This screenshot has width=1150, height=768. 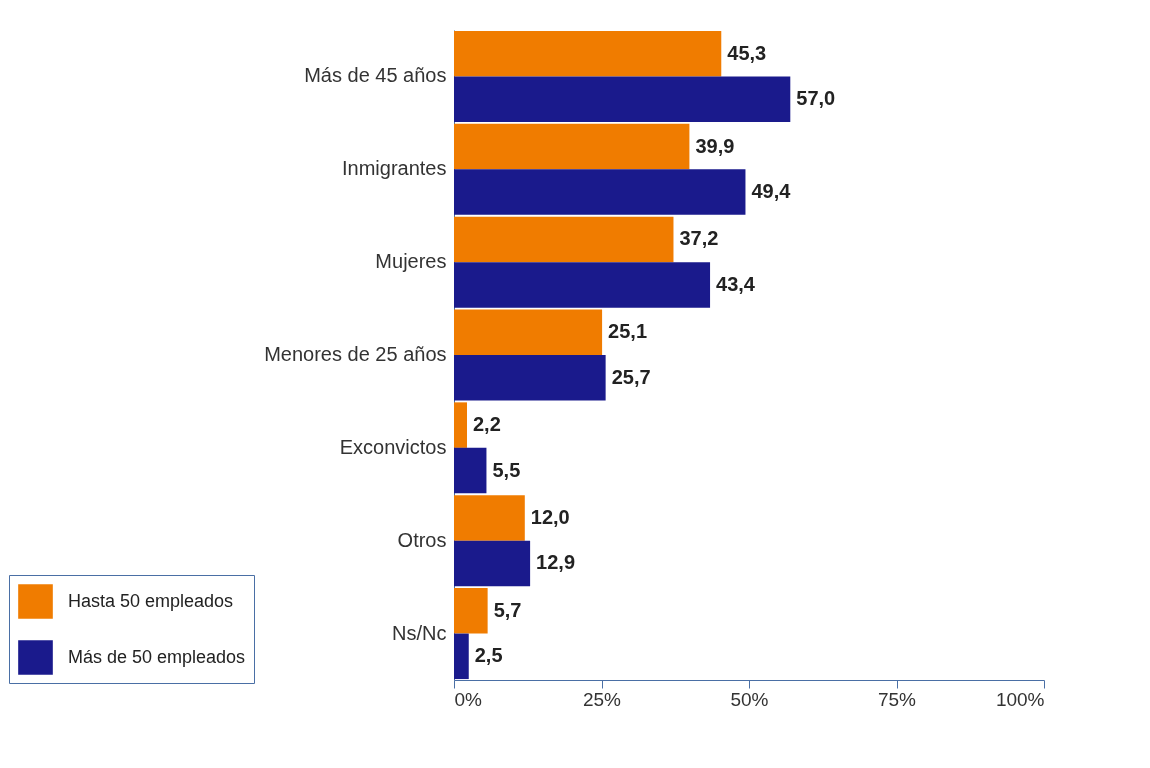 I want to click on legend-label: Hasta 50 empleados, so click(x=151, y=600).